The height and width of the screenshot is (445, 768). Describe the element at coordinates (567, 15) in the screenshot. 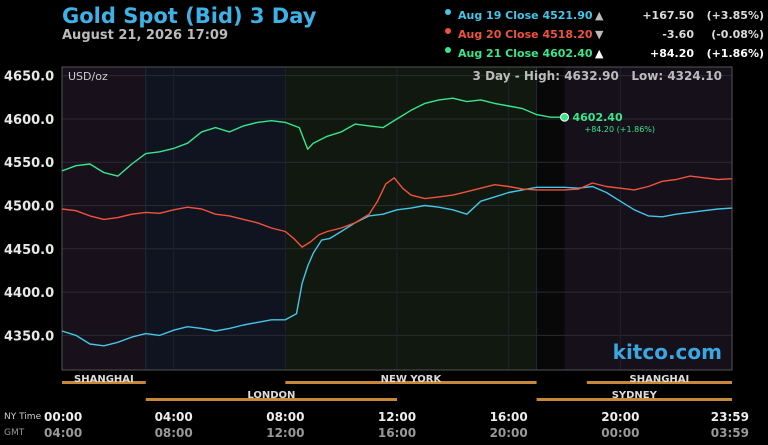

I see `legend-close-value: 4521.90` at that location.